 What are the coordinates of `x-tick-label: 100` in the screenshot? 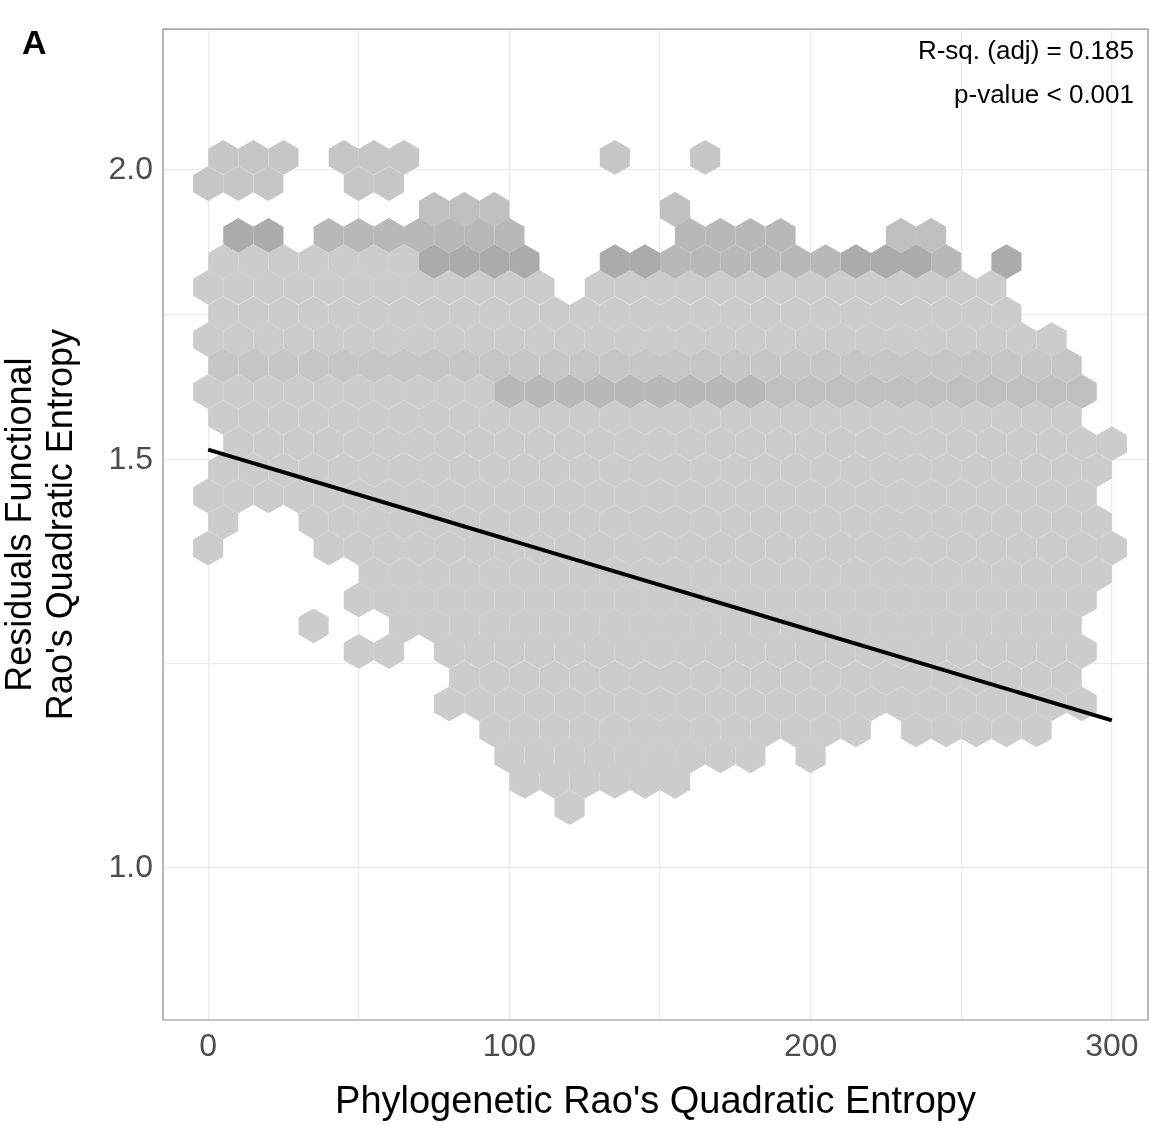 It's located at (509, 1045).